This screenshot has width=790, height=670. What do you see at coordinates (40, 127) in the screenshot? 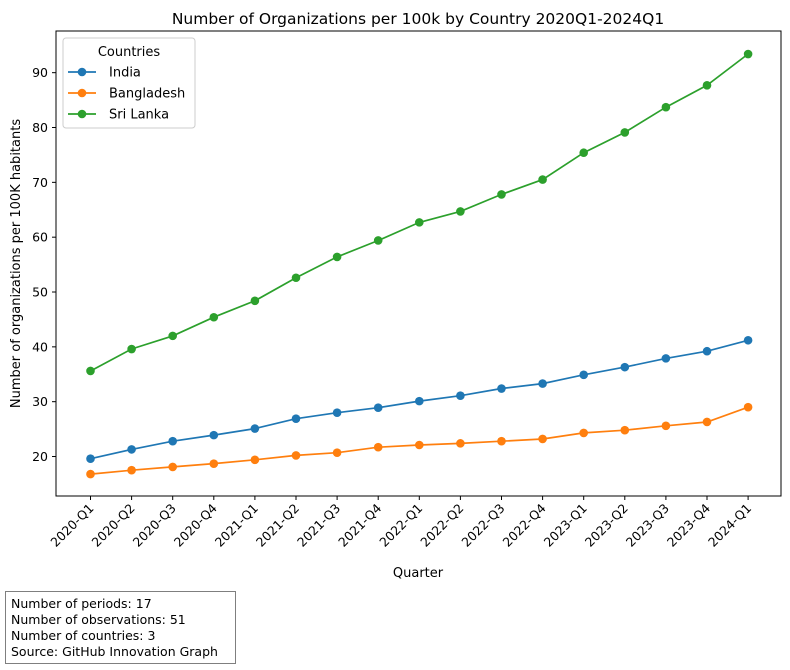
I see `y-tick-label: 80` at bounding box center [40, 127].